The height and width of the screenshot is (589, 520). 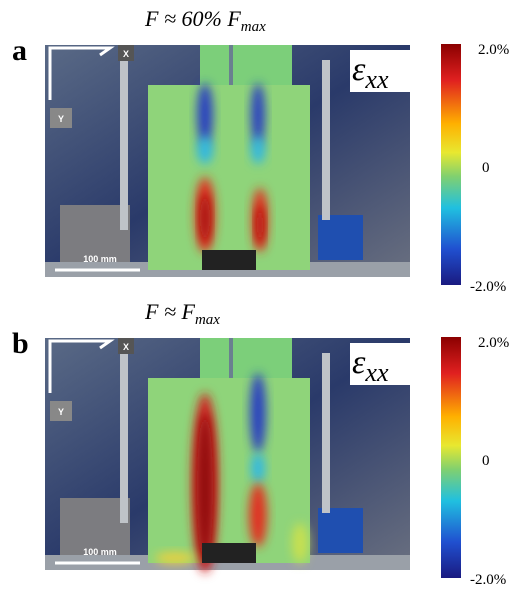 What do you see at coordinates (192, 18) in the screenshot?
I see `title-main: F ≈ 60% F` at bounding box center [192, 18].